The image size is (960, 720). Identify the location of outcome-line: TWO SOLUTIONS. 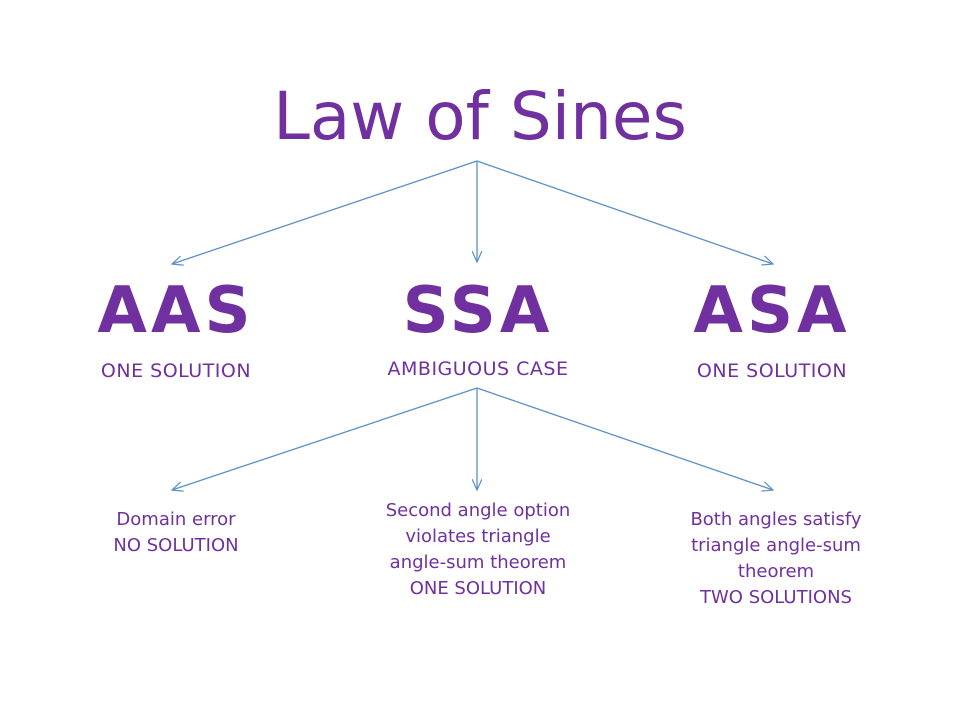
(776, 597).